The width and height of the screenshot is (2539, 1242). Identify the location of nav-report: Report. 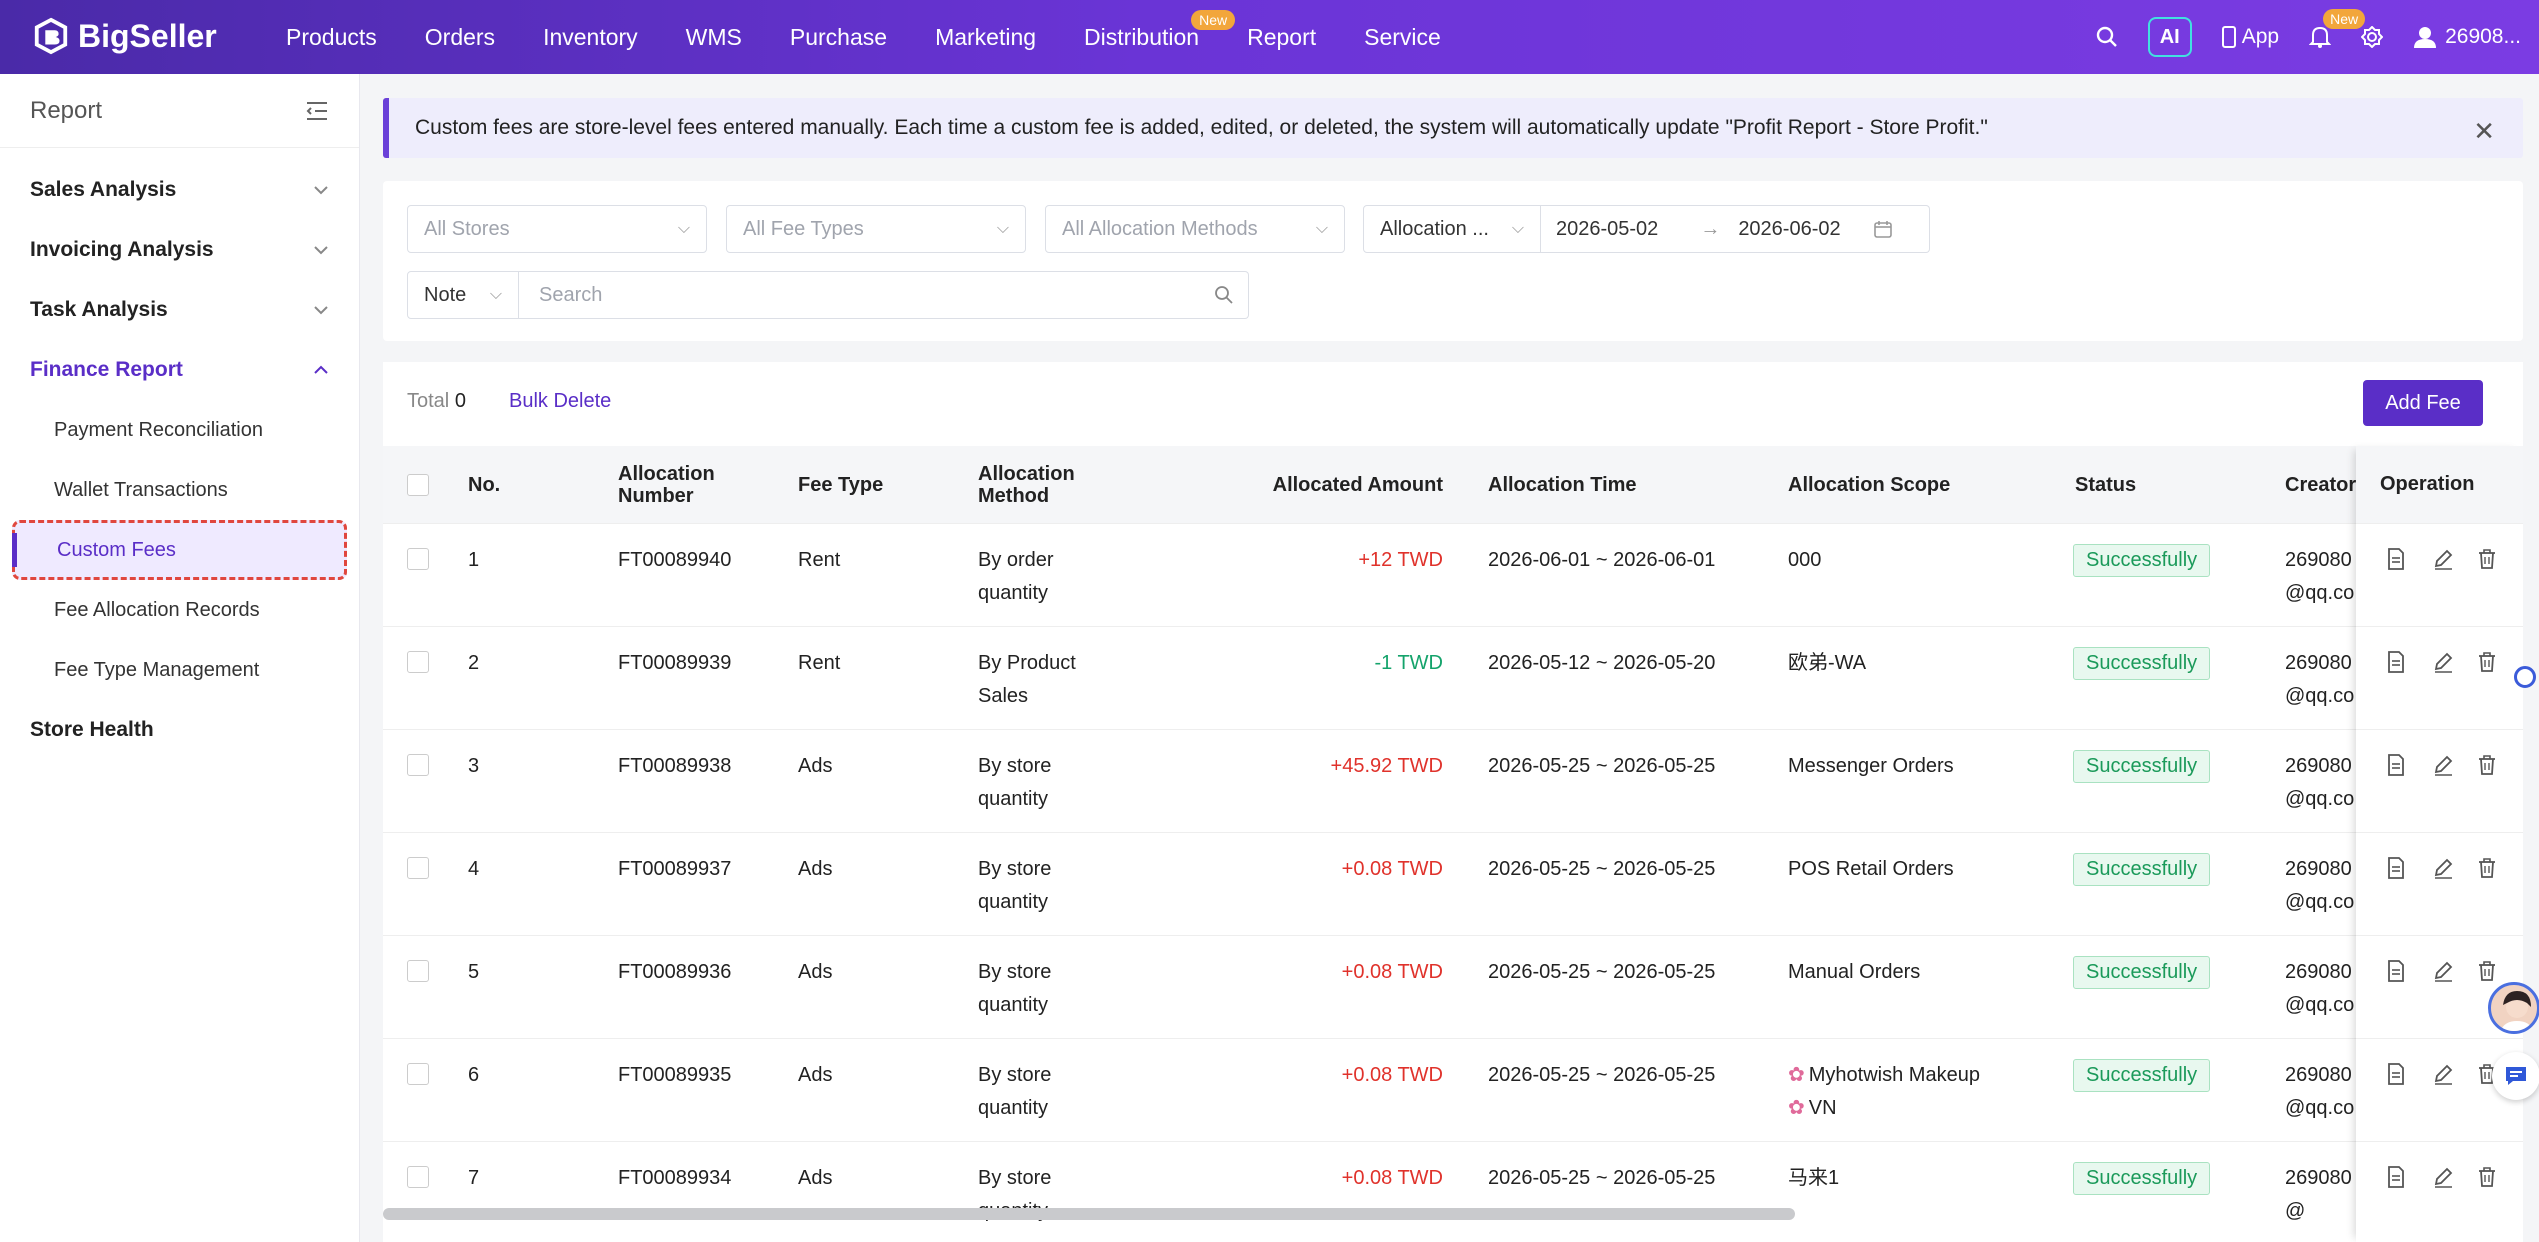
(1282, 36).